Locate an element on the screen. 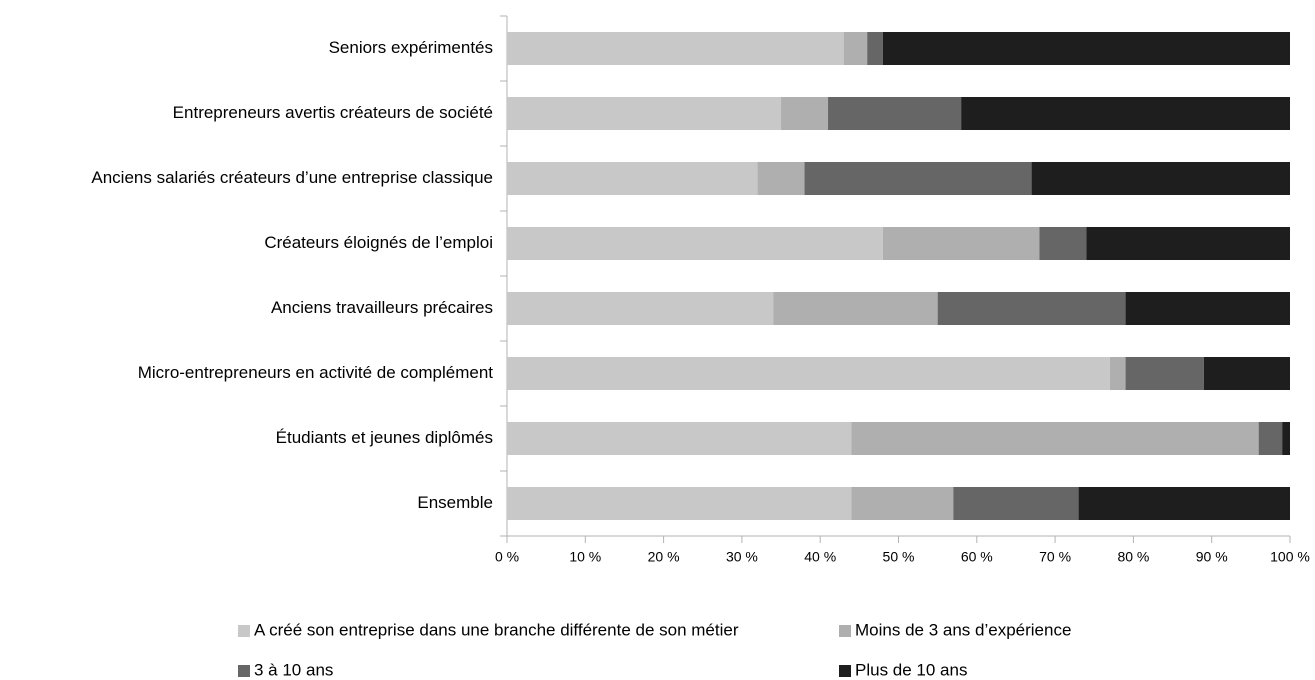 Image resolution: width=1315 pixels, height=680 pixels. y-tick-label: Ensemble is located at coordinates (455, 502).